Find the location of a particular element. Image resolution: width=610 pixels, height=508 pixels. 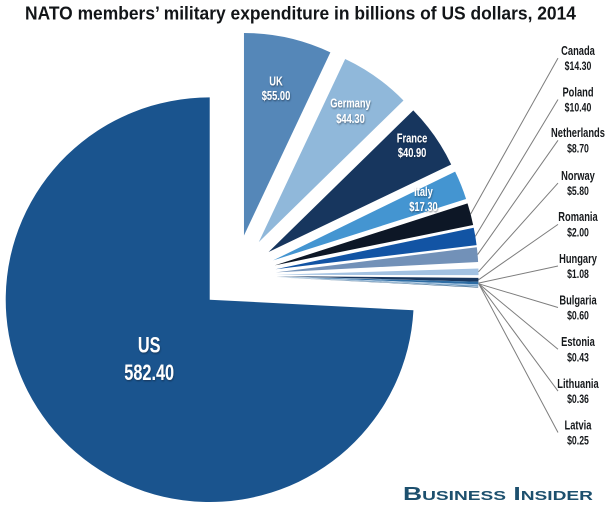

svg-text: Estonia is located at coordinates (578, 343).